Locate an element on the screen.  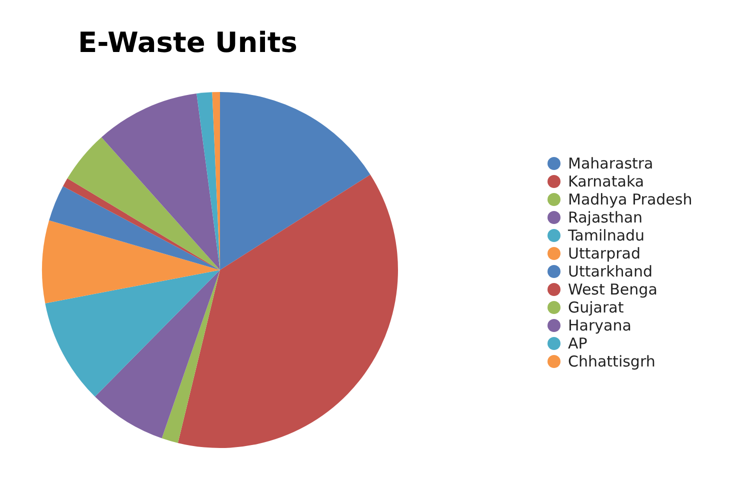
legend-label: Tamilnadu is located at coordinates (606, 235).